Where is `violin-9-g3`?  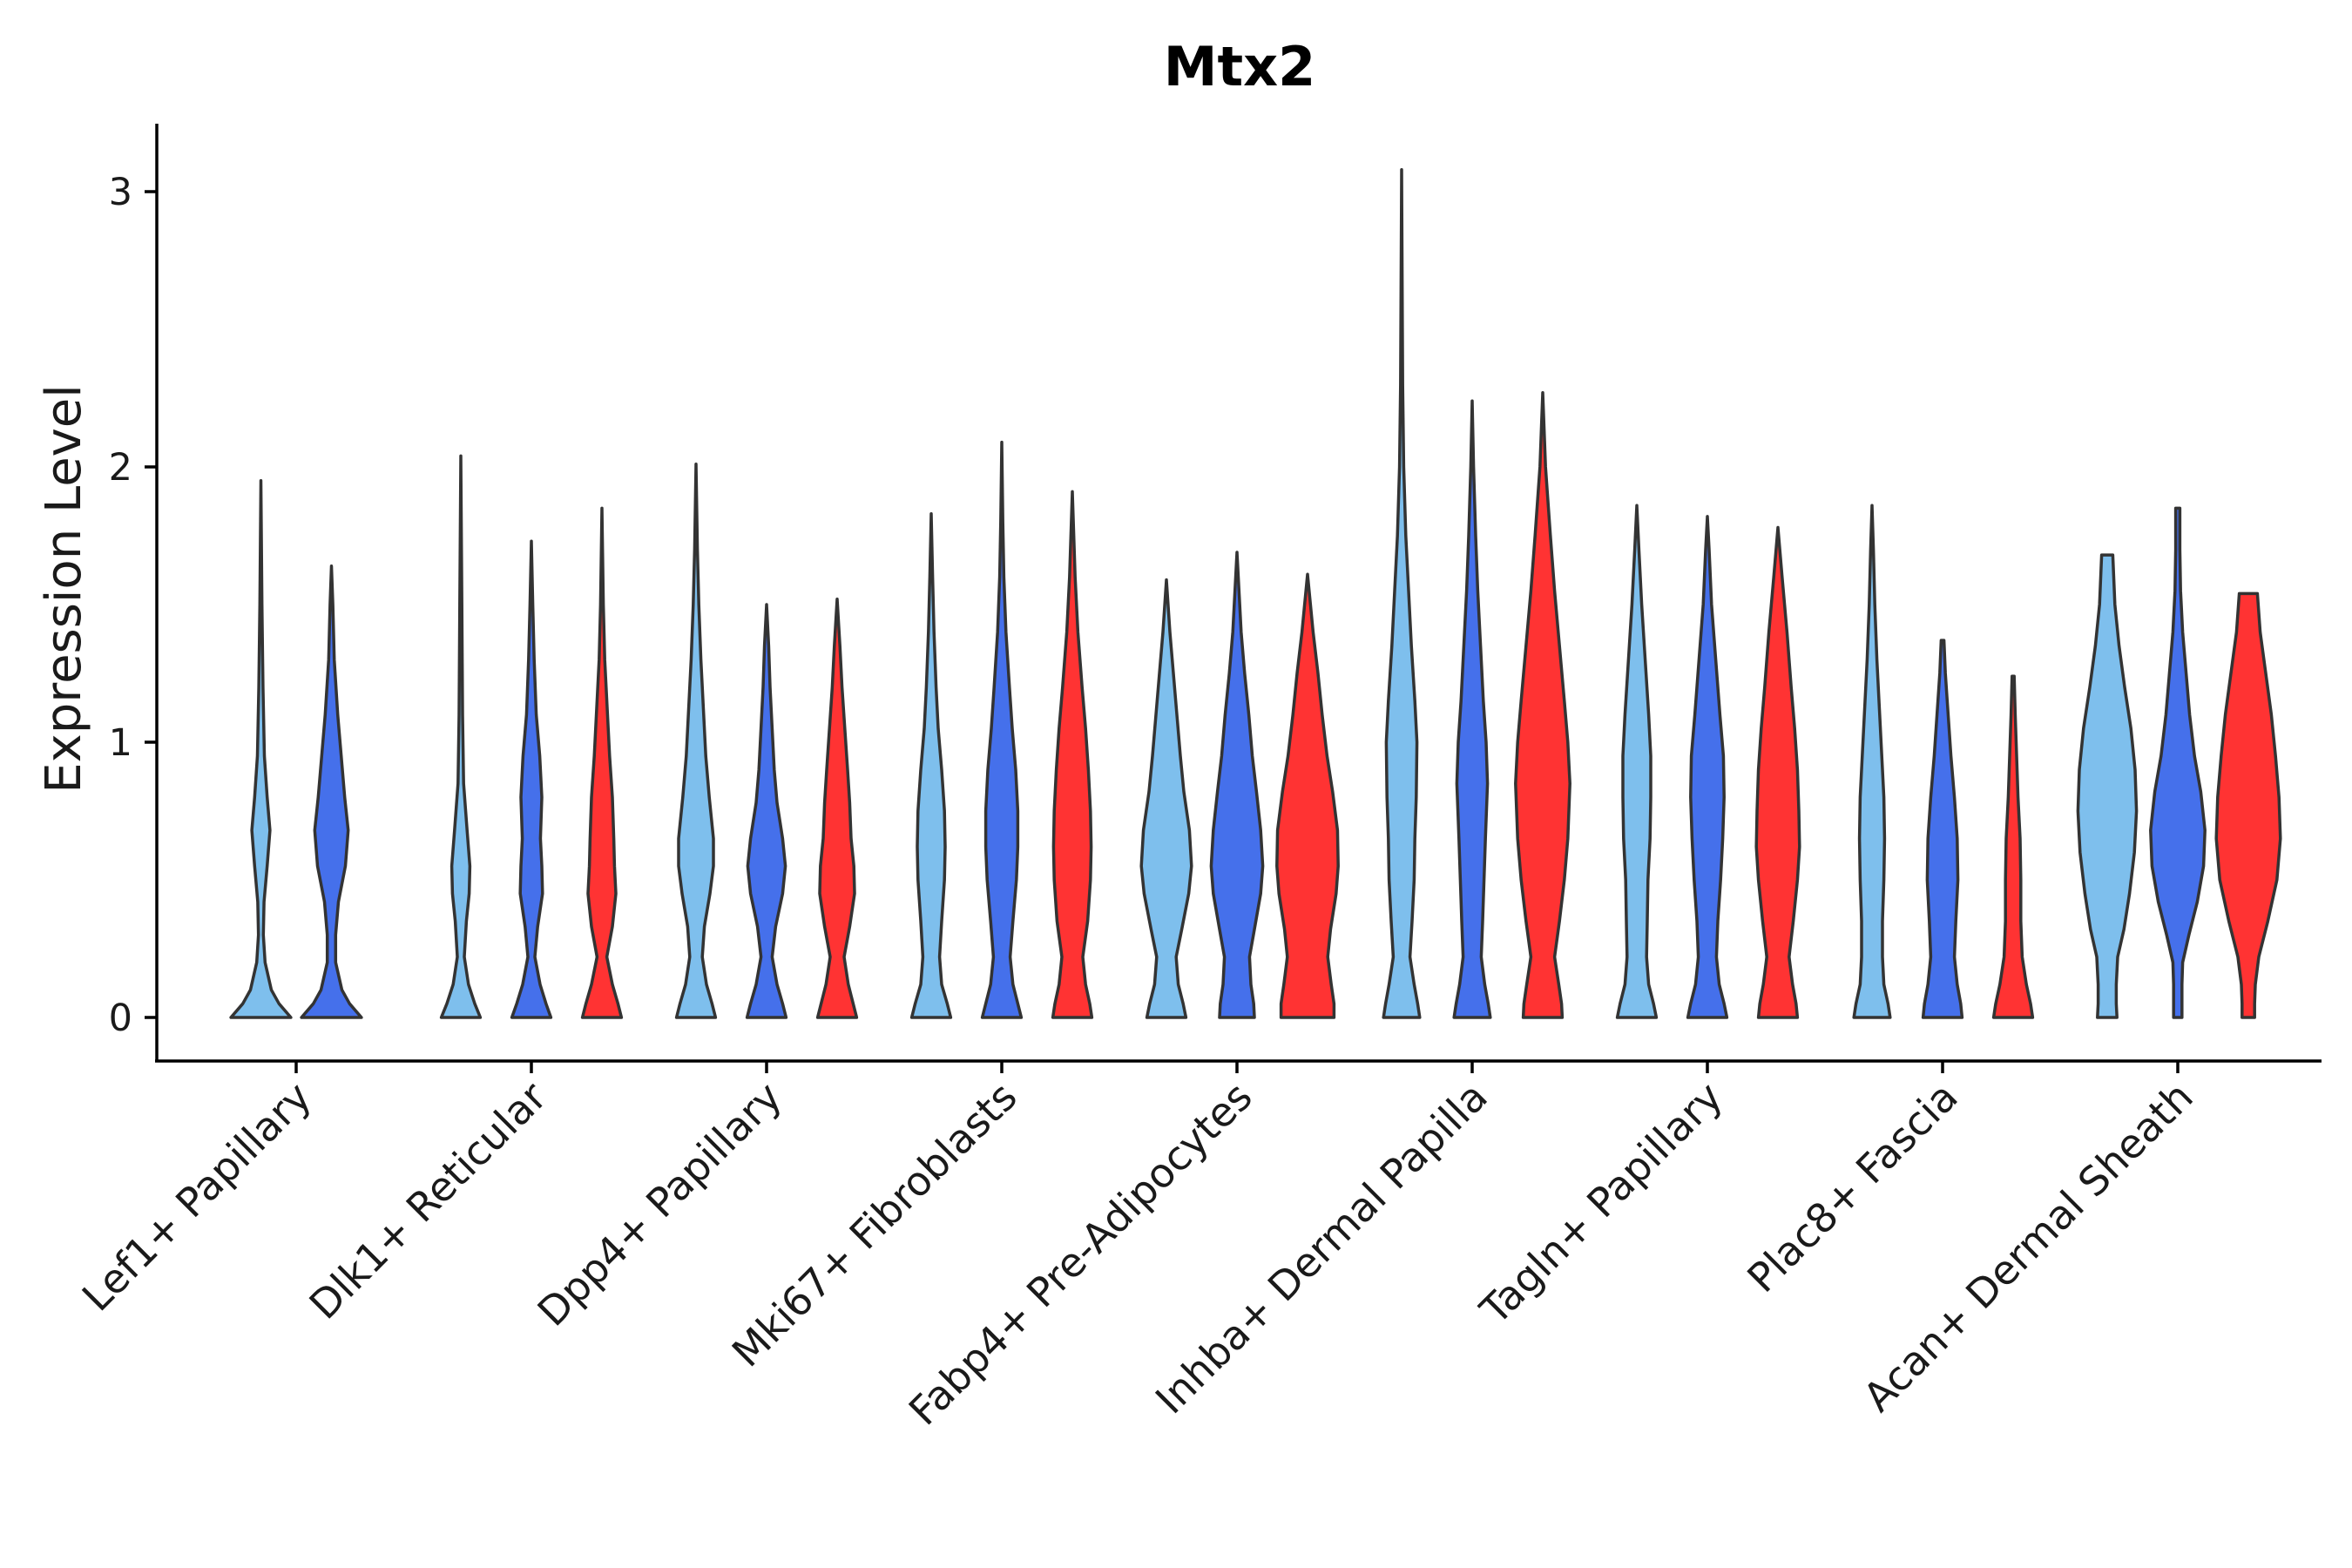
violin-9-g3 is located at coordinates (2248, 805).